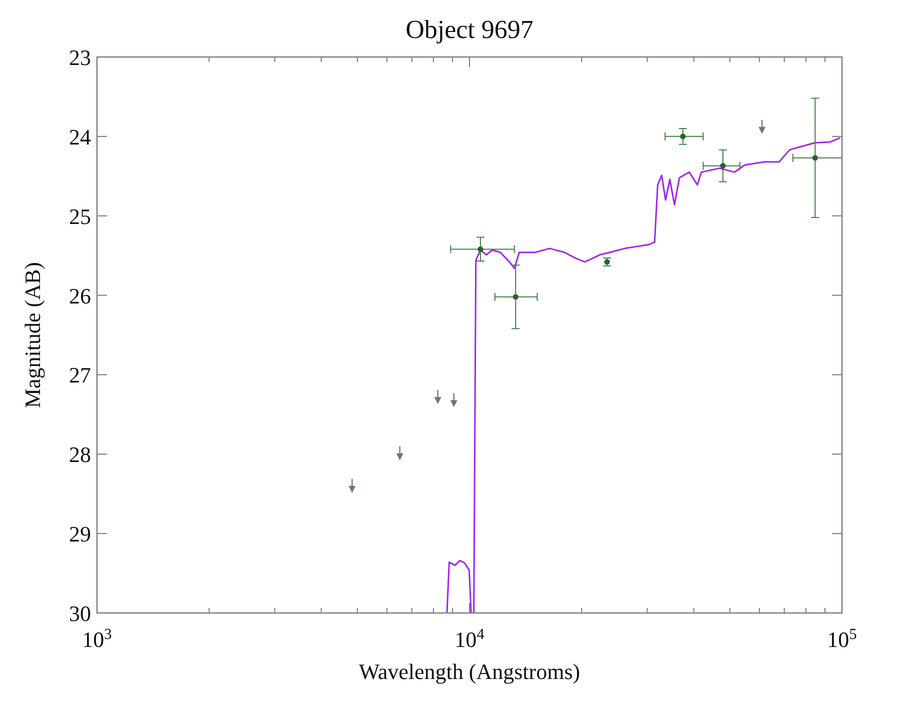 The width and height of the screenshot is (897, 705). What do you see at coordinates (469, 671) in the screenshot?
I see `x-axis-title: Wavelength (Angstroms)` at bounding box center [469, 671].